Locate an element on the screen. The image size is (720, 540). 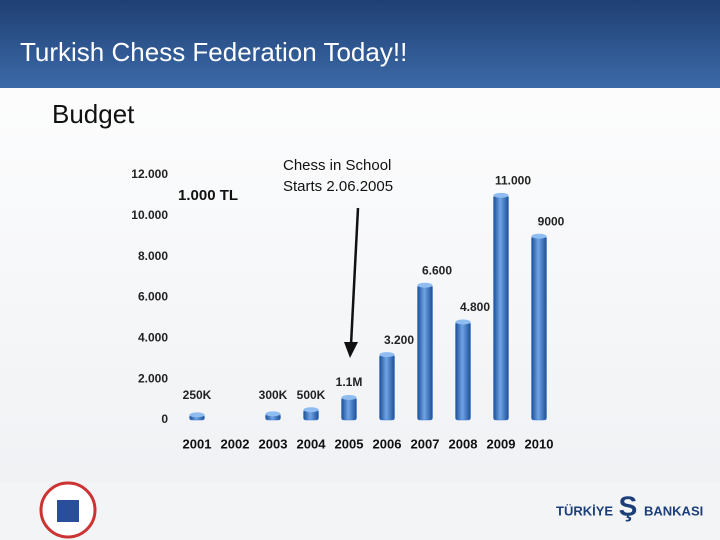
unit-note: 1.000 TL is located at coordinates (208, 195).